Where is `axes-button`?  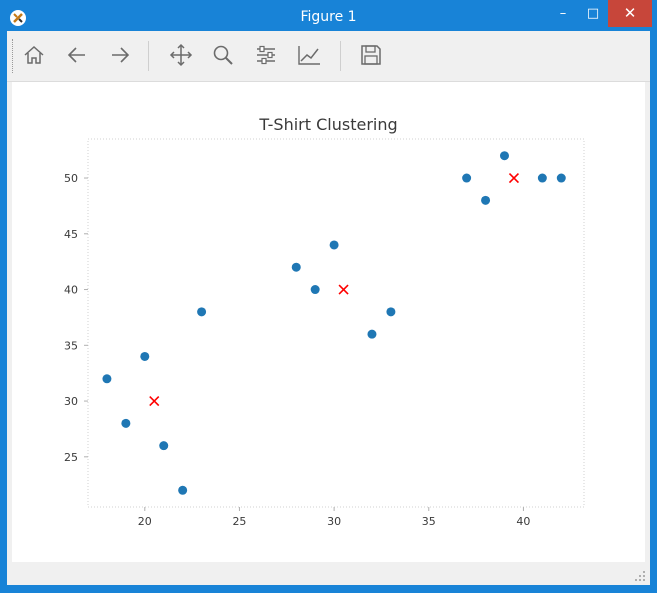 axes-button is located at coordinates (309, 55).